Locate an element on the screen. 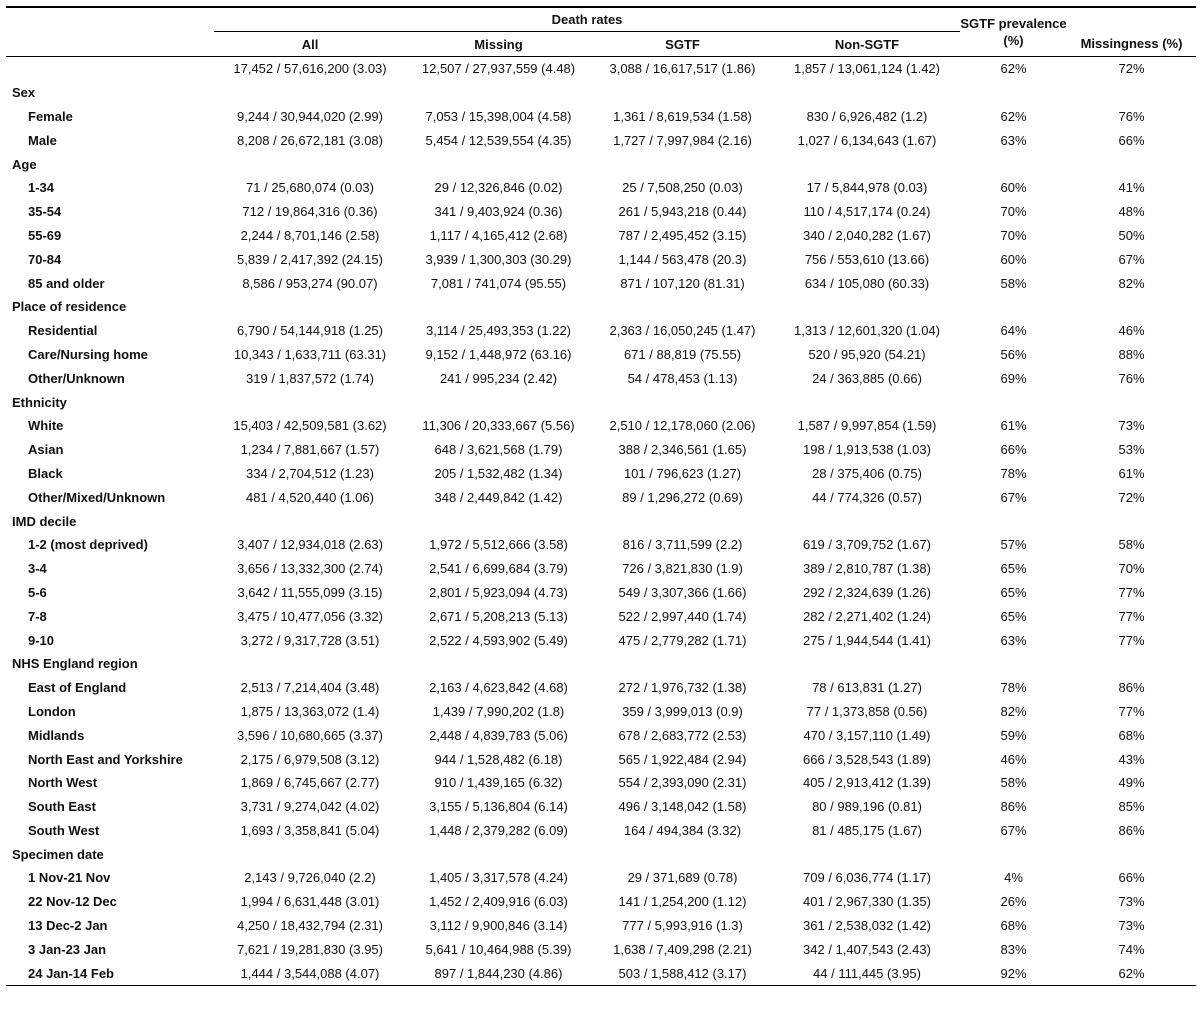  cell: 565 / 1,922,484 (2.94) is located at coordinates (682, 759).